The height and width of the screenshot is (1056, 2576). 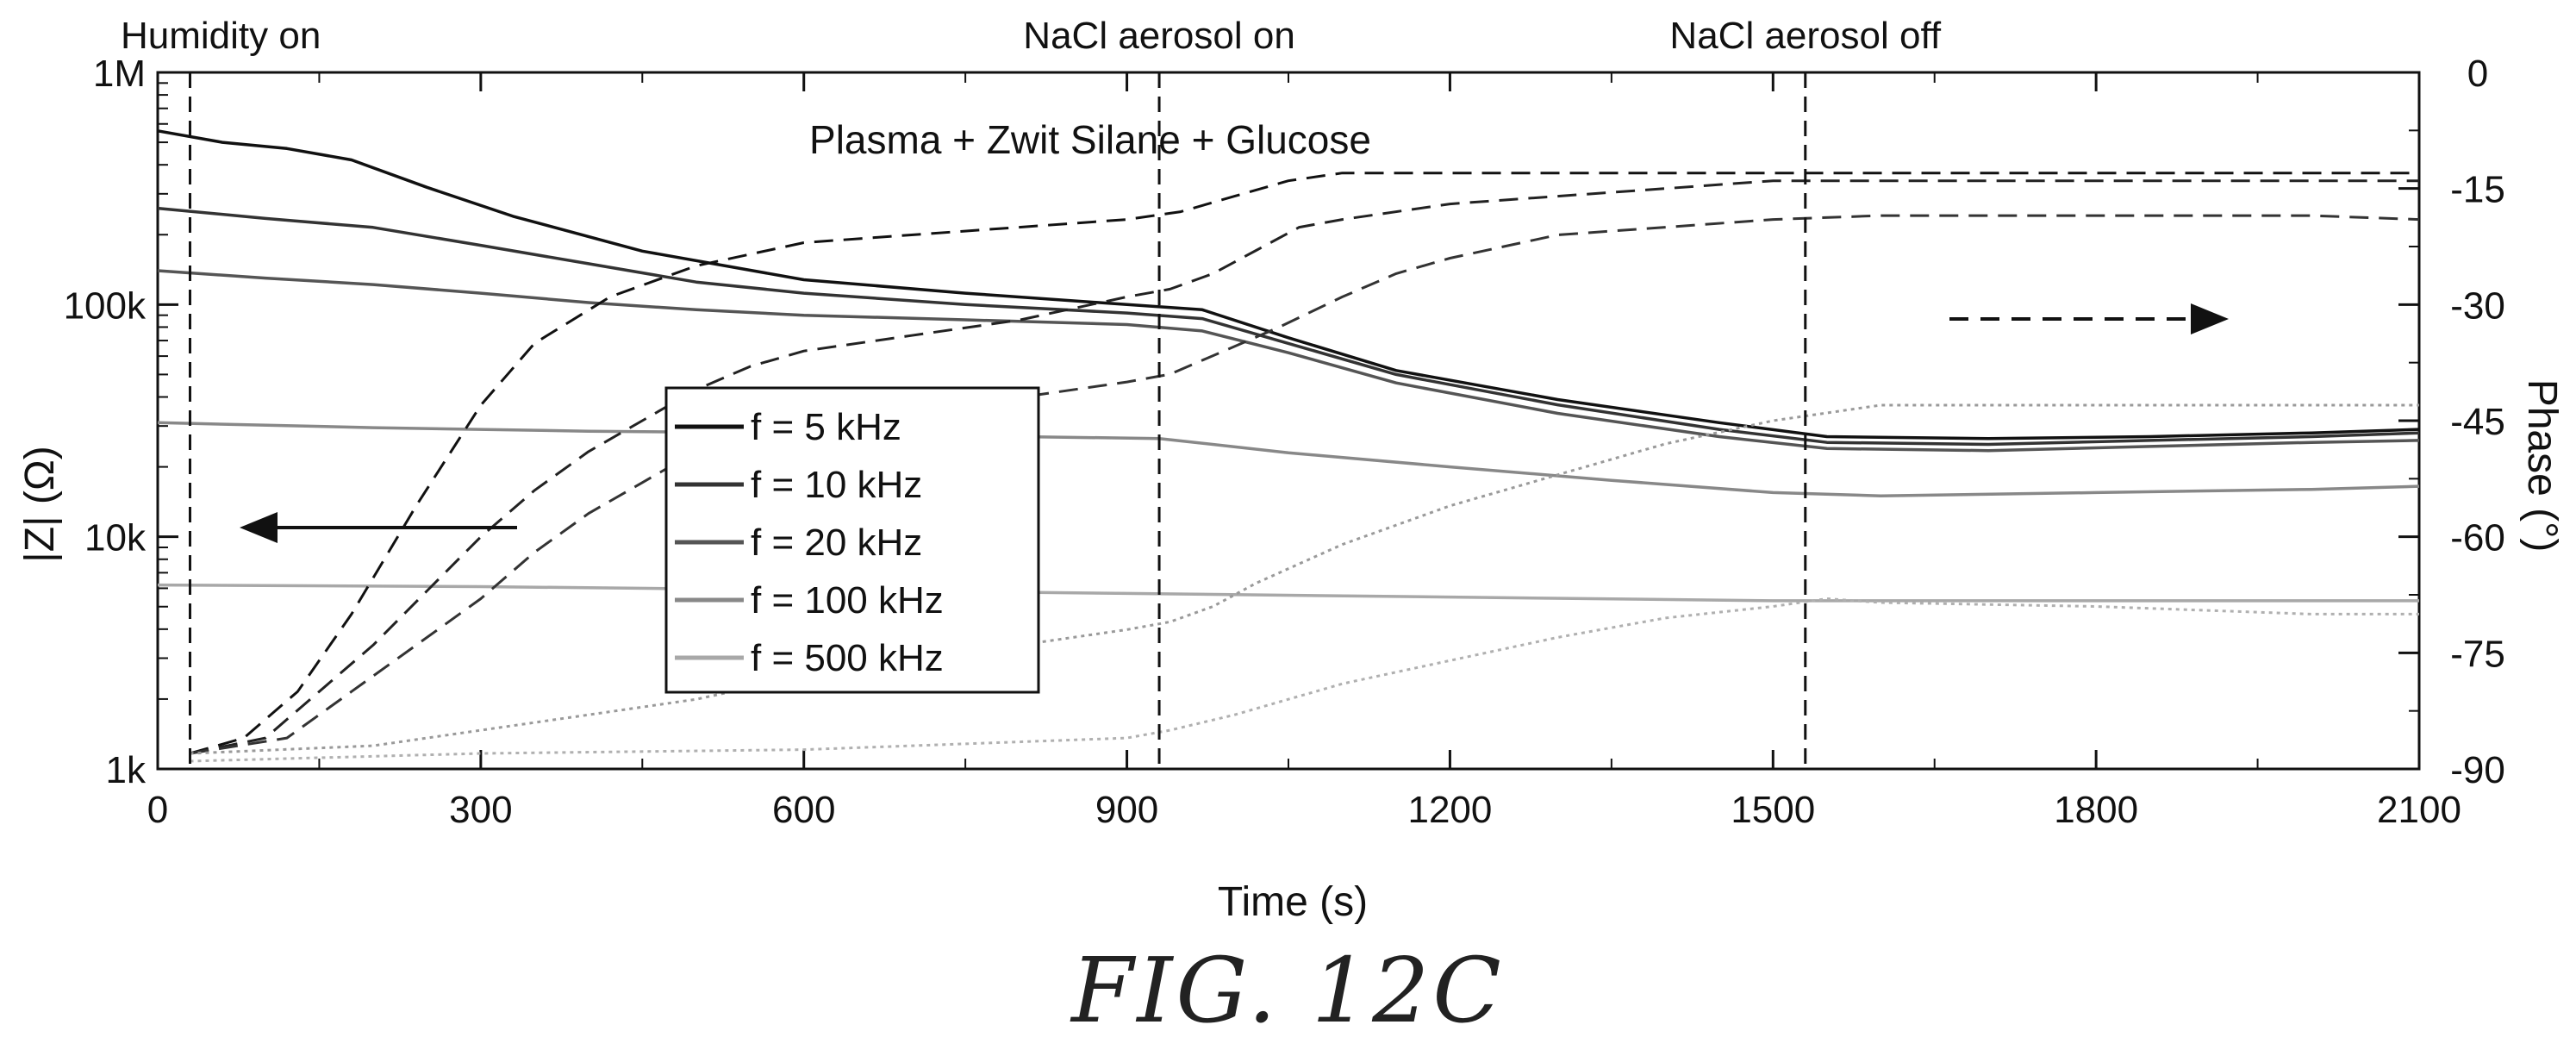 I want to click on x-tick-label: 0, so click(x=157, y=810).